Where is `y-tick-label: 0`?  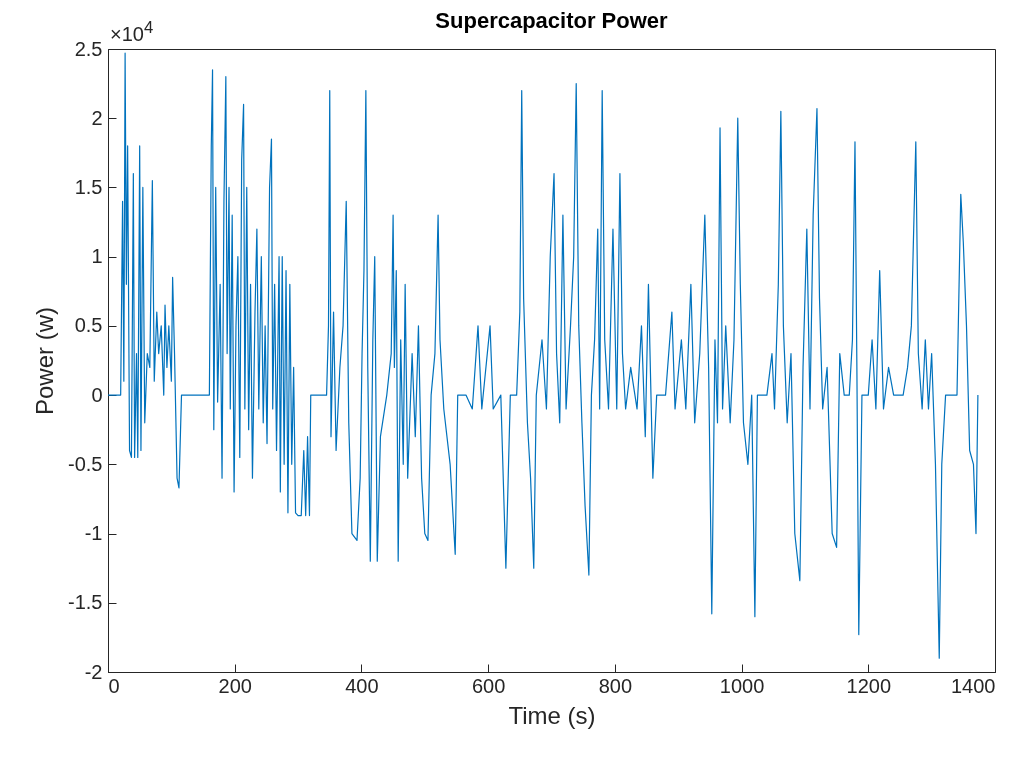
y-tick-label: 0 is located at coordinates (97, 394).